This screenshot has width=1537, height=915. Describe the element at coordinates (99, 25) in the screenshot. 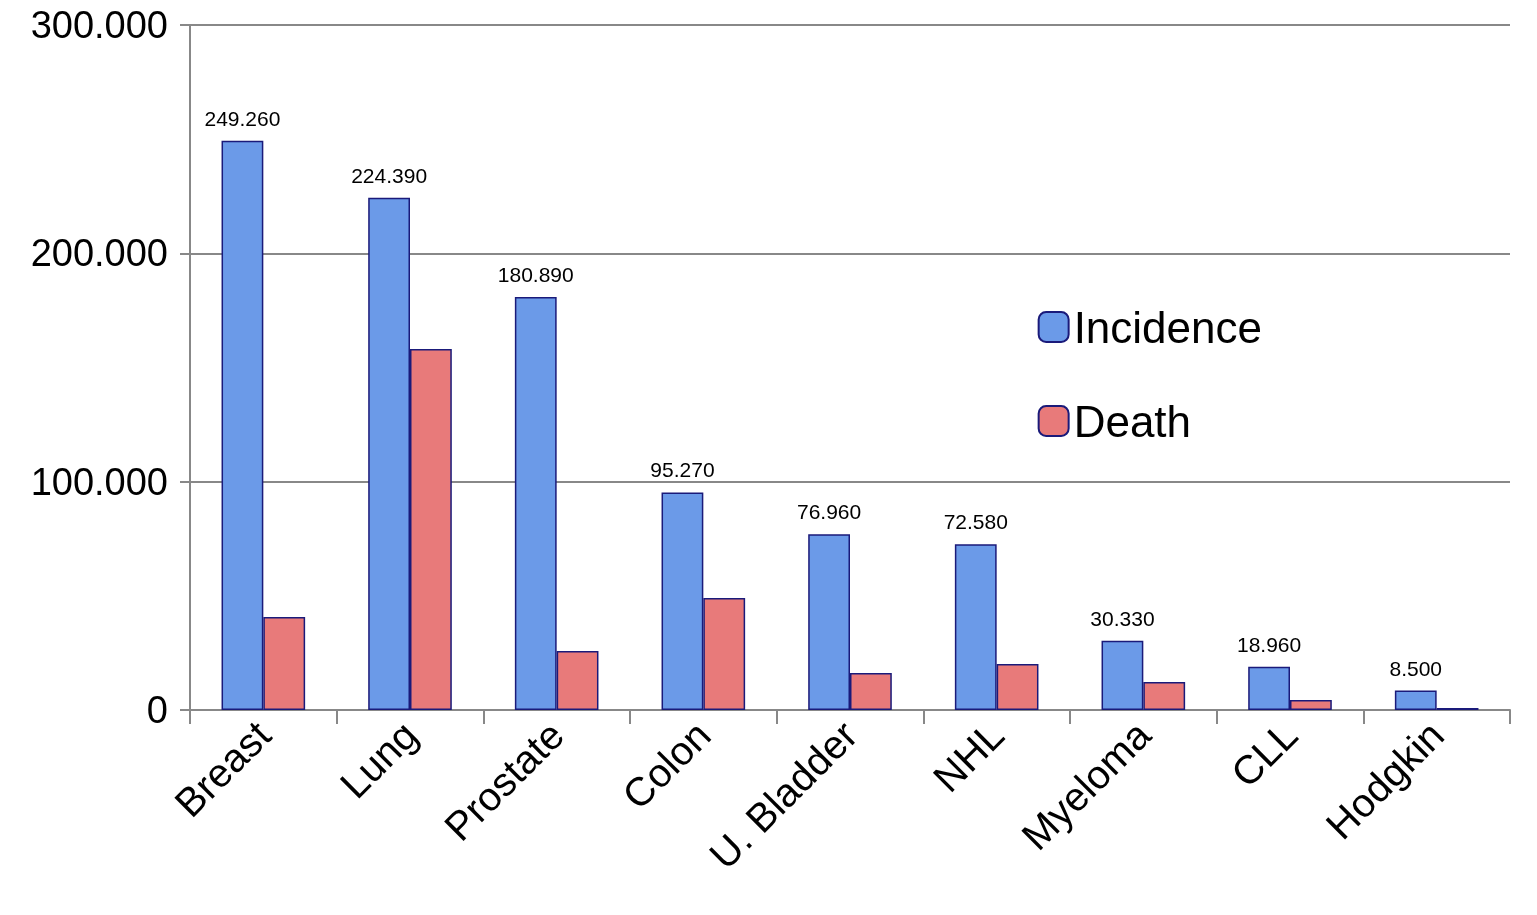

I see `y-tick-label: 300.000` at that location.